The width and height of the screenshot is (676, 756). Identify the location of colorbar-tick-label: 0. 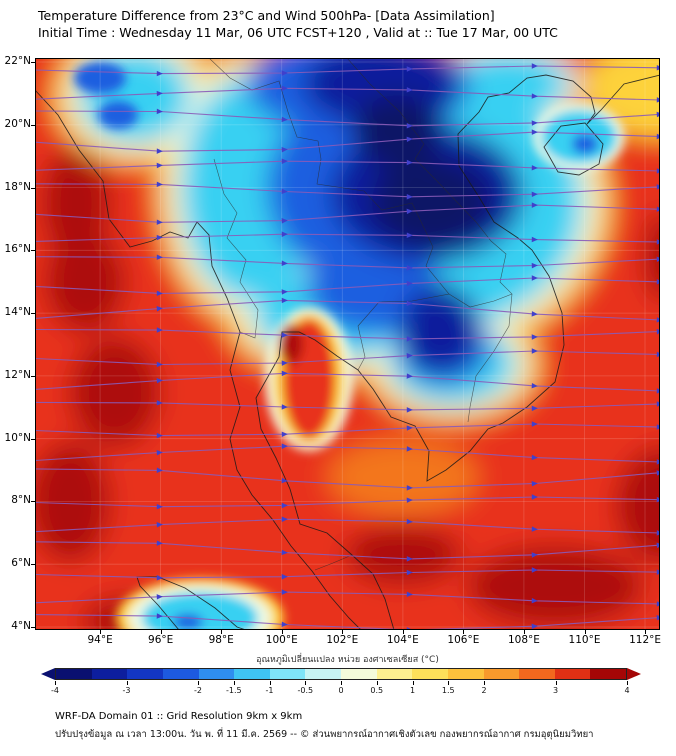
(341, 690).